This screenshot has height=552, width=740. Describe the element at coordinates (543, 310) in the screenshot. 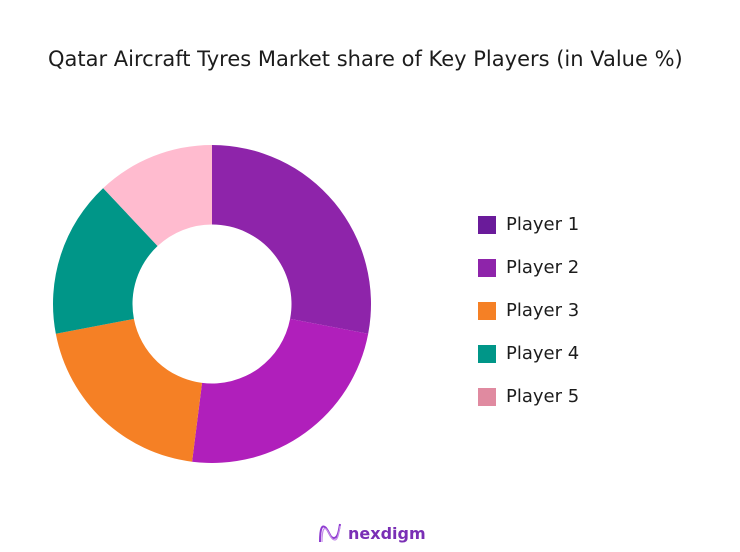

I see `legend-label: Player 3` at that location.